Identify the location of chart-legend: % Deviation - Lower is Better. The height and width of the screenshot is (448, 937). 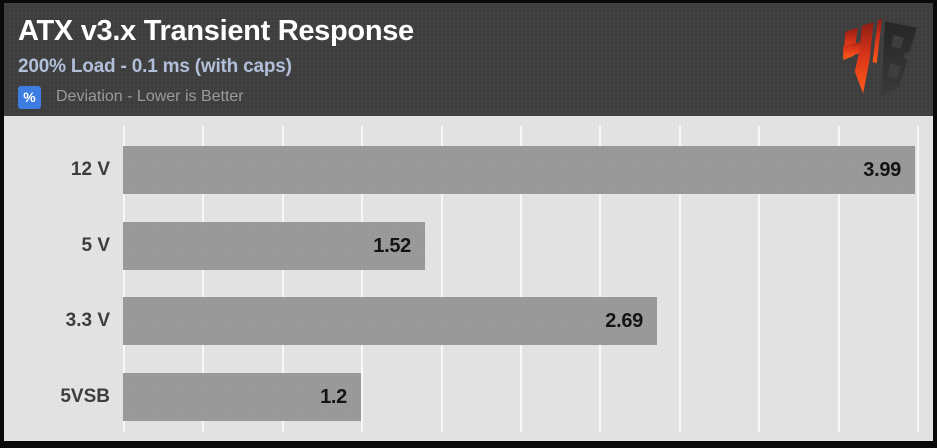
(131, 97).